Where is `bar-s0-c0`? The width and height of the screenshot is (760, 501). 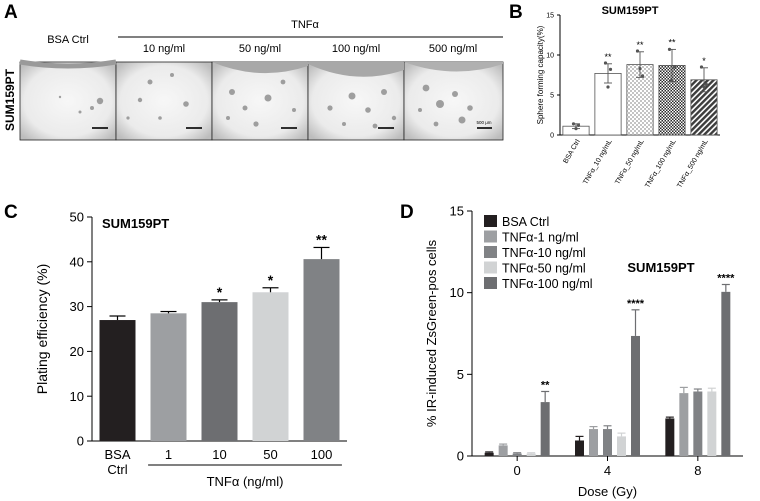 bar-s0-c0 is located at coordinates (489, 454).